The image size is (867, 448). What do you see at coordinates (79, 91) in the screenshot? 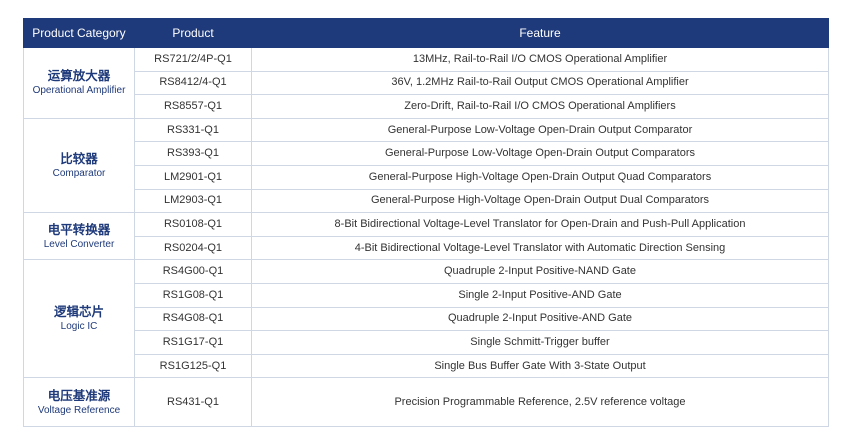
I see `category-name-en: Operational Amplifier` at bounding box center [79, 91].